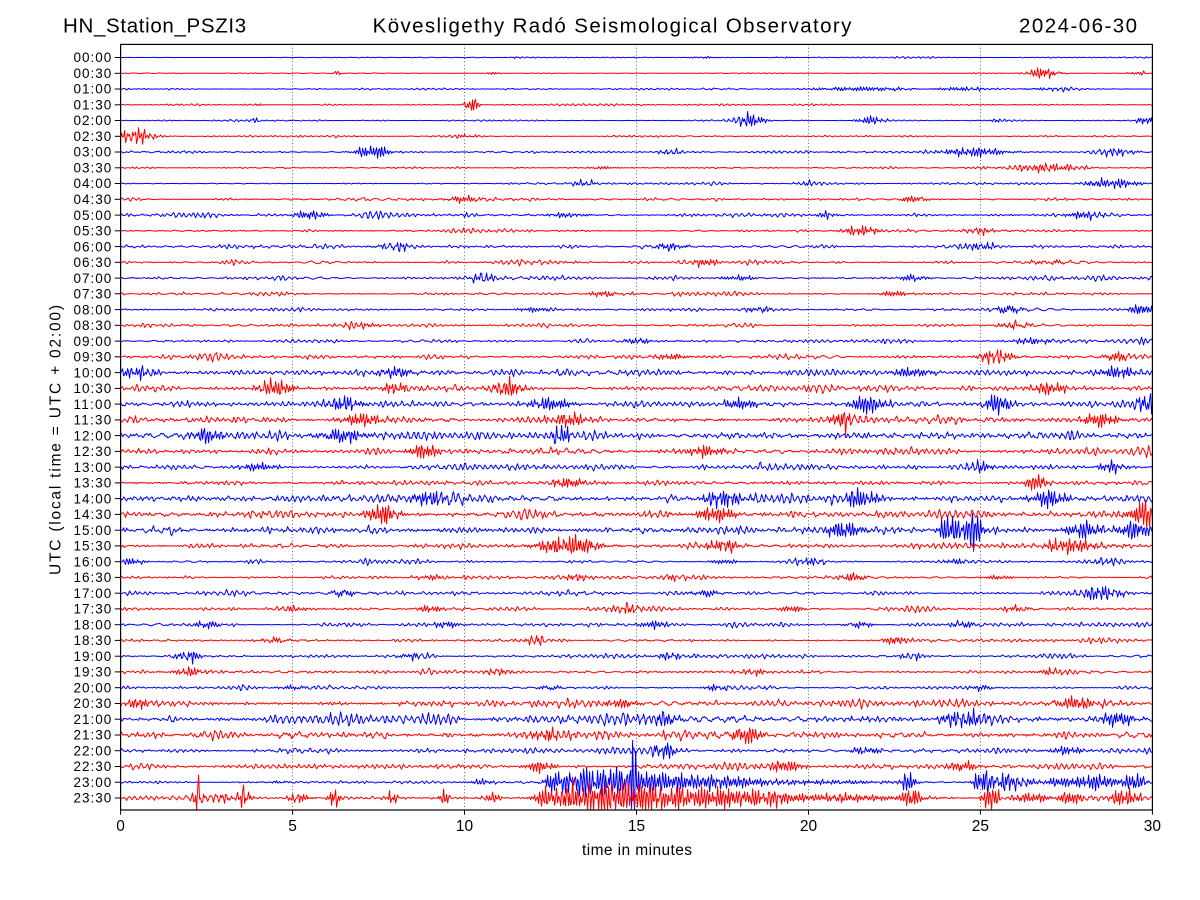  Describe the element at coordinates (93, 798) in the screenshot. I see `svg-text: 23:30` at that location.